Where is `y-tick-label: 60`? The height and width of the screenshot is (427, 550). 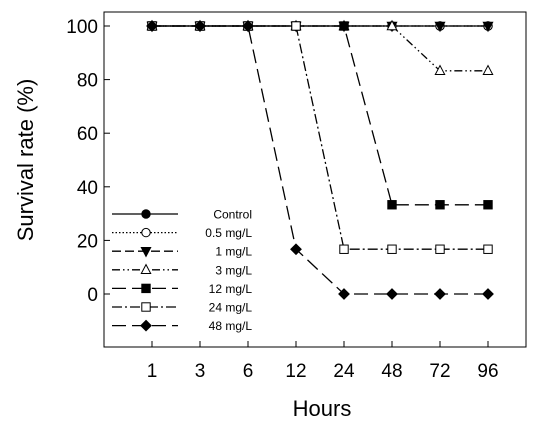 y-tick-label: 60 is located at coordinates (87, 134).